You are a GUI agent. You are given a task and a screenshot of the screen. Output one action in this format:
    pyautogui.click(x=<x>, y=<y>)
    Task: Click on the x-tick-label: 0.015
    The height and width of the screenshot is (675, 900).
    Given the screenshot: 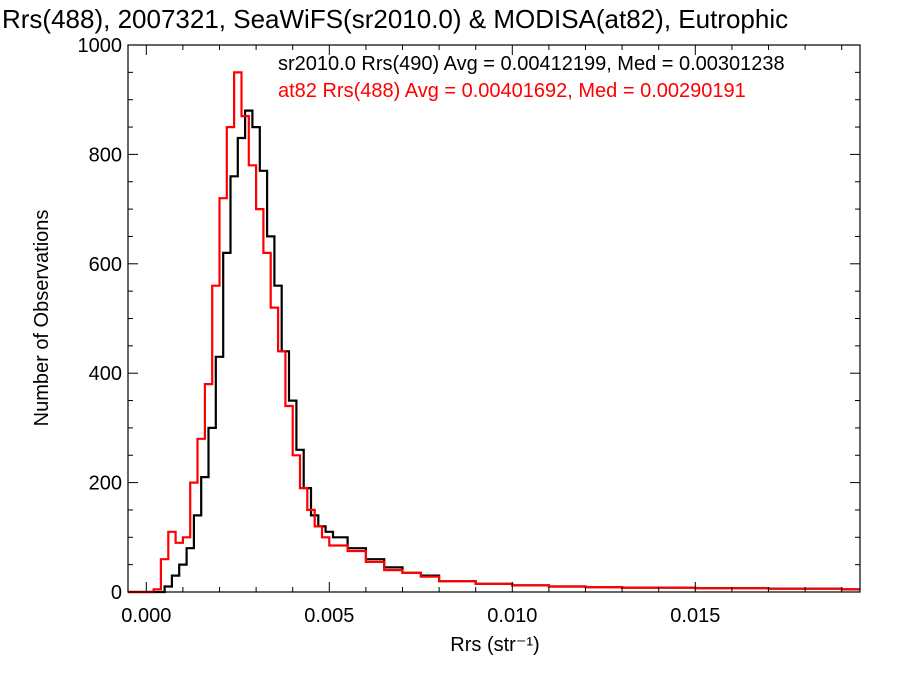 What is the action you would take?
    pyautogui.click(x=695, y=616)
    